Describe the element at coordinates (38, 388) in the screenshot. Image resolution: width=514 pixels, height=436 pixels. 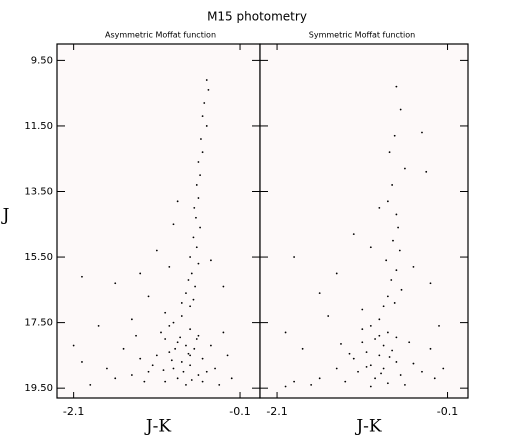
I see `y-tick-label: 19.50` at that location.